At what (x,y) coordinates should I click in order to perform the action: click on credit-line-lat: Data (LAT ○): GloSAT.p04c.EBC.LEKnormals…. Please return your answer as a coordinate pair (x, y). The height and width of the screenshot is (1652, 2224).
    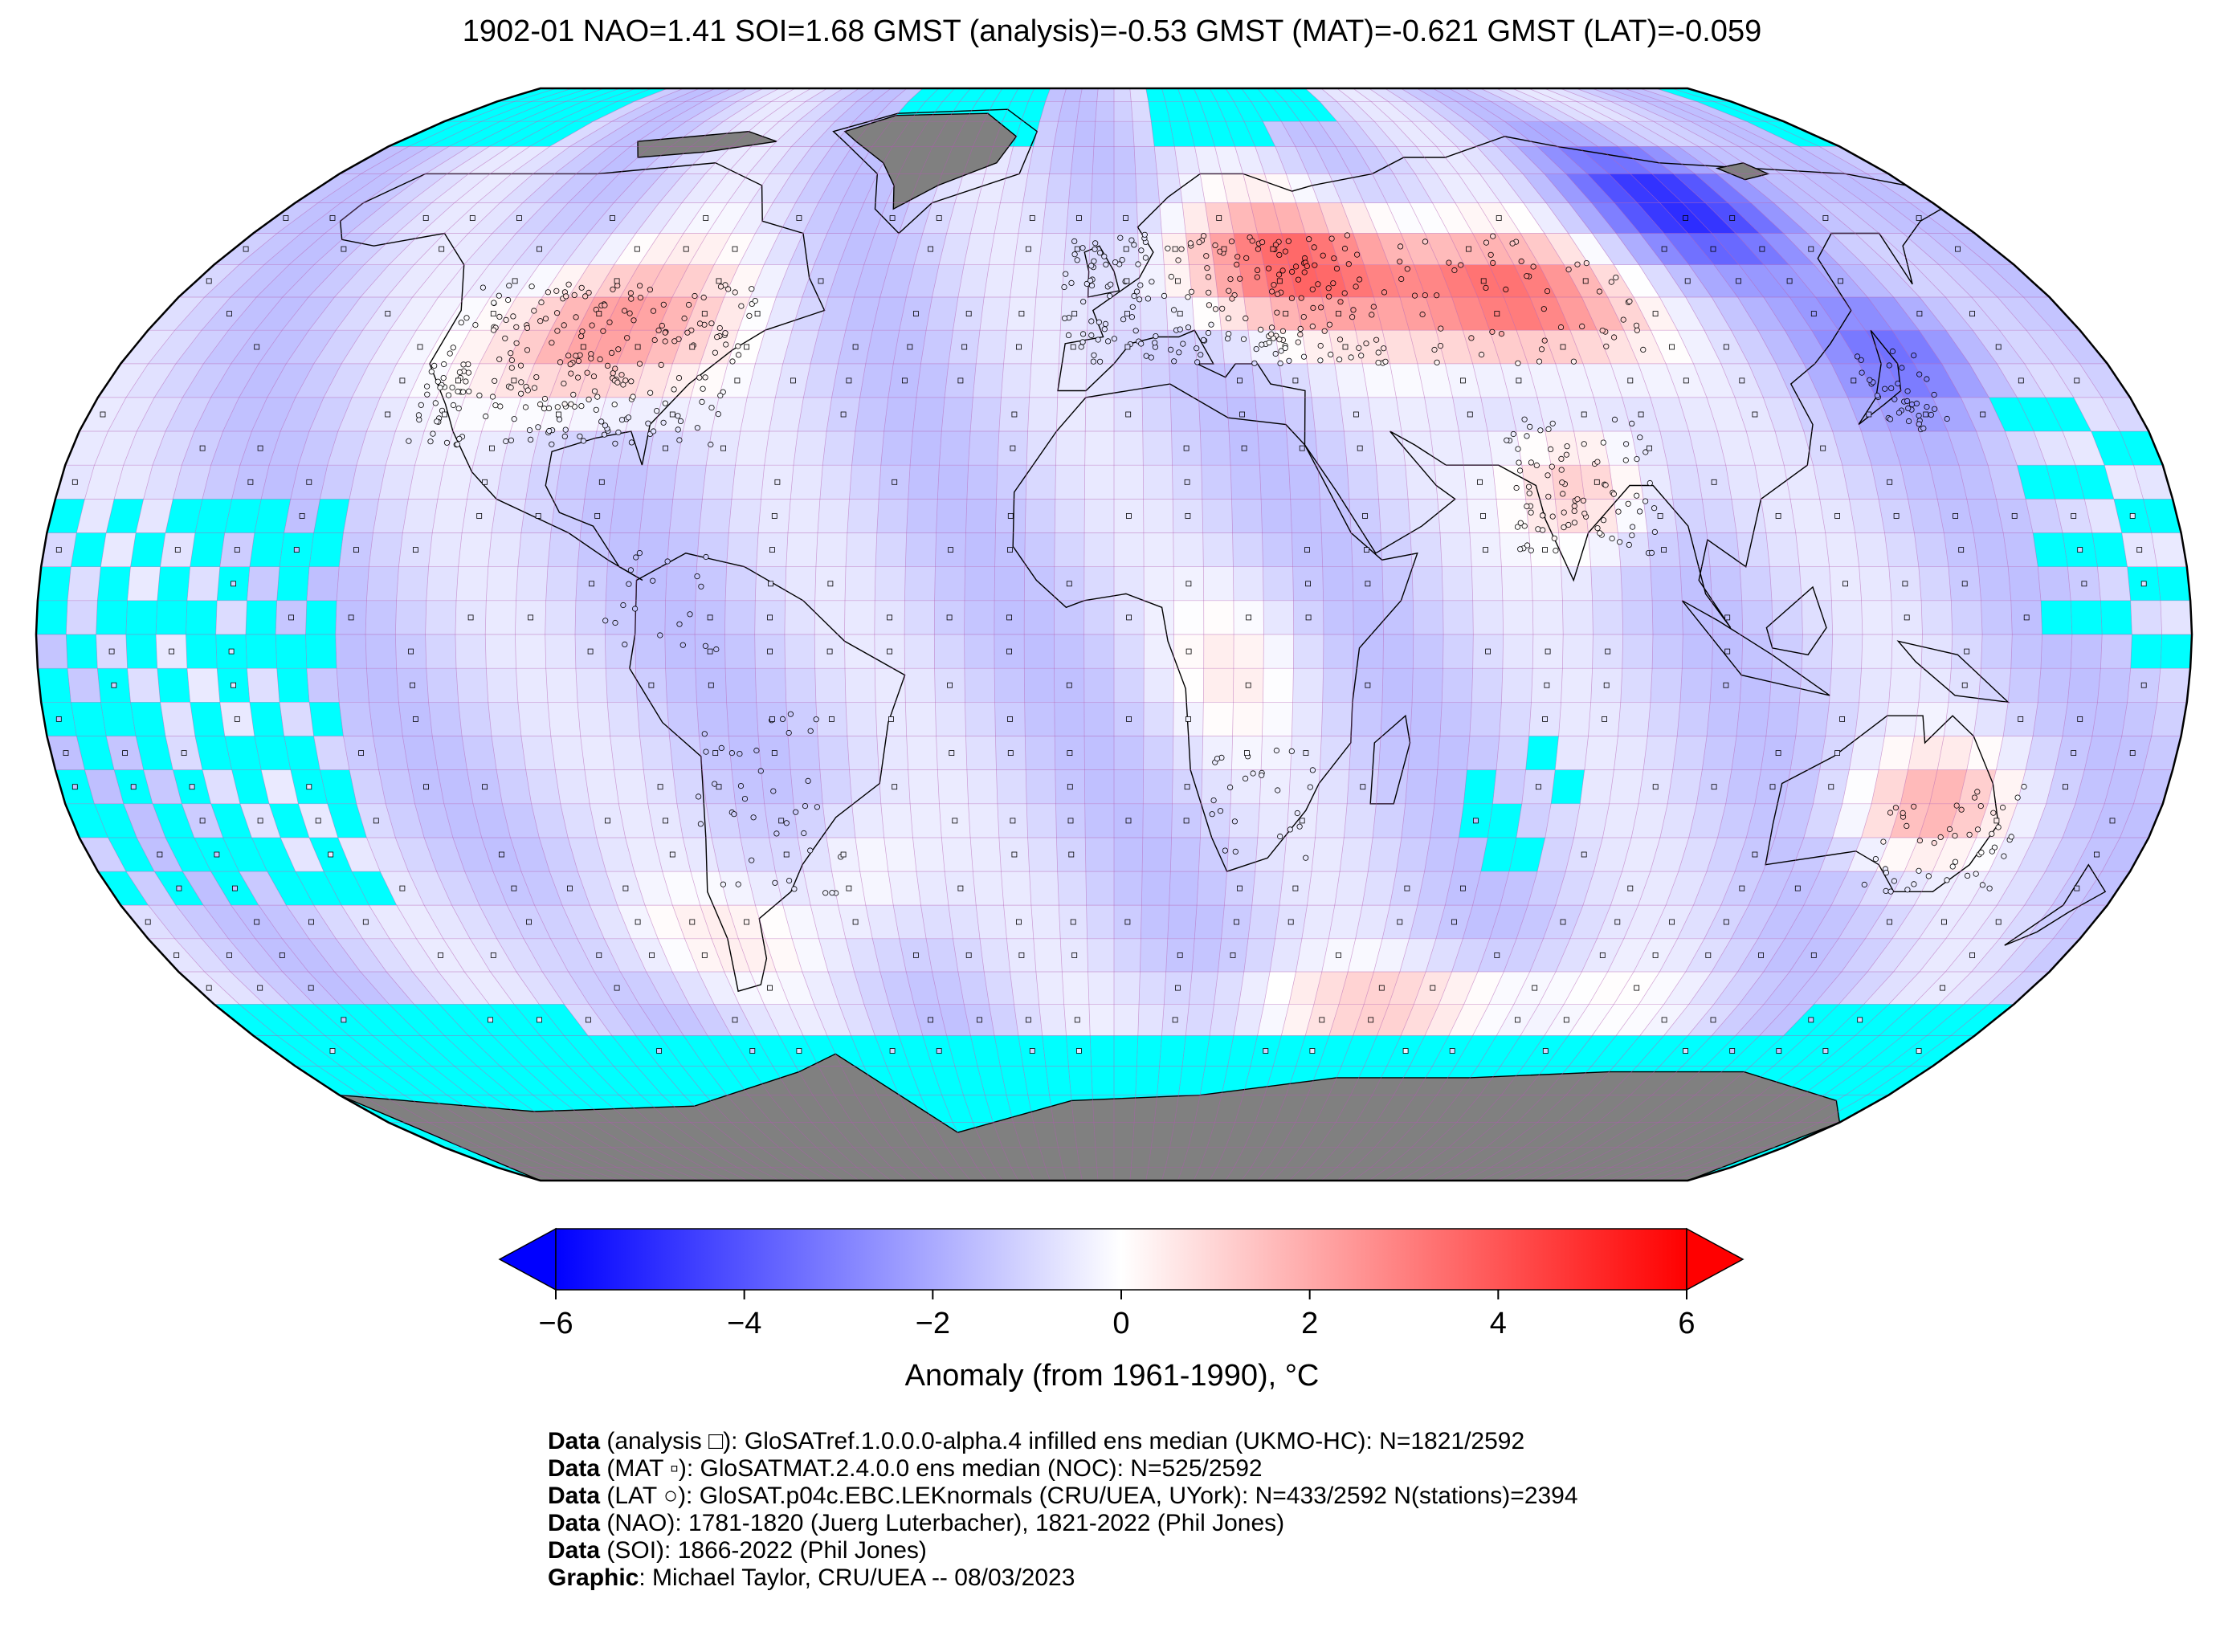
    Looking at the image, I should click on (1063, 1496).